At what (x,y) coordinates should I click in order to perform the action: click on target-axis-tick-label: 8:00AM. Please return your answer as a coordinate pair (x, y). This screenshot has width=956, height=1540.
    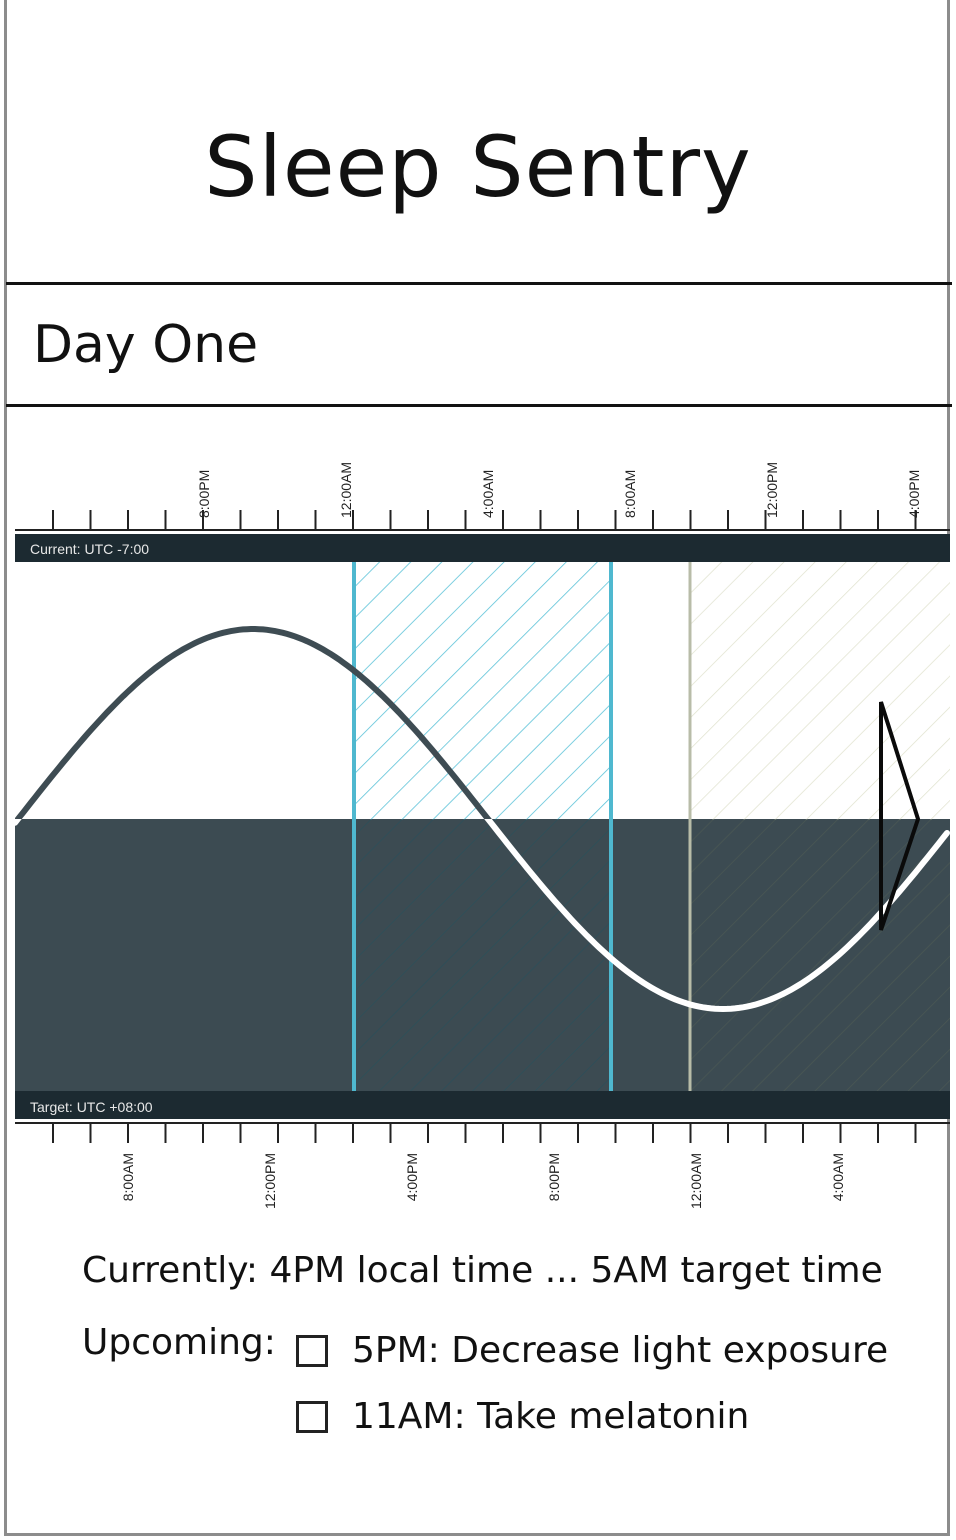
    Looking at the image, I should click on (128, 1177).